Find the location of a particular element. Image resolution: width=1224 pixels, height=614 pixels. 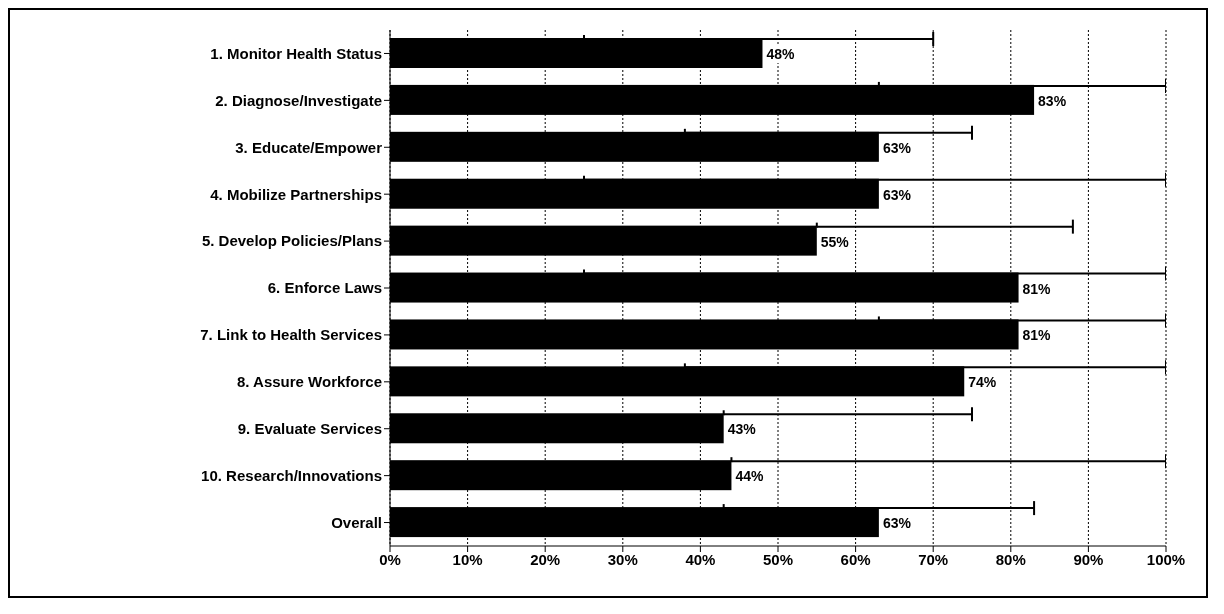

data-label: 48% is located at coordinates (781, 54).